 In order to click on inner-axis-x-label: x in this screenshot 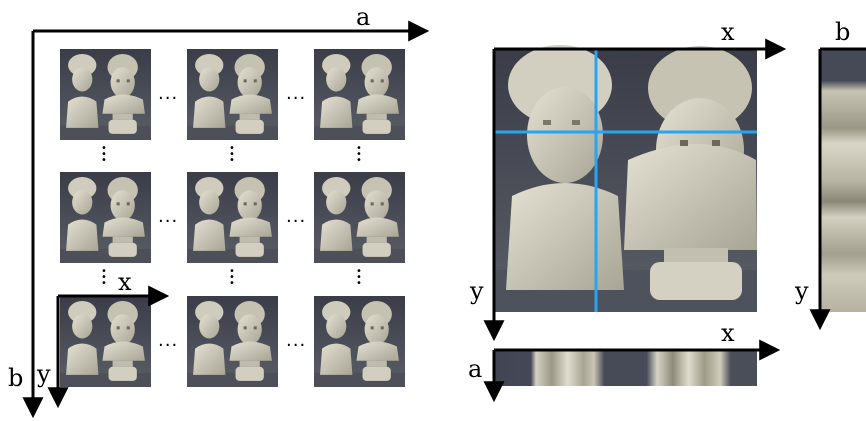, I will do `click(125, 282)`.